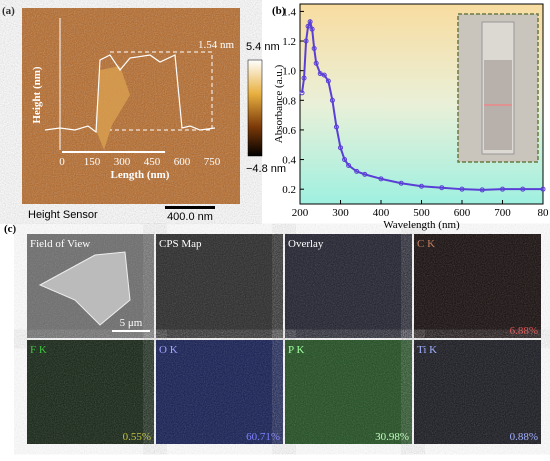 The height and width of the screenshot is (461, 550). I want to click on y-tick-label: 1.0, so click(289, 72).